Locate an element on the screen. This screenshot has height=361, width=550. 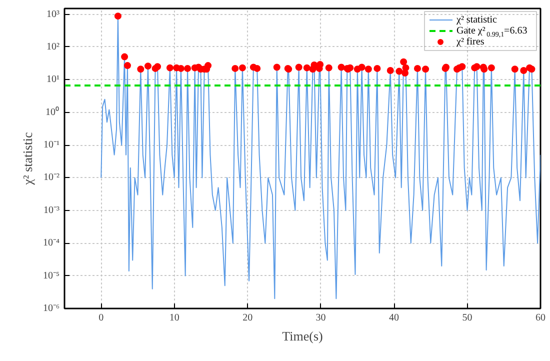
y-axis-title: χ² statistic is located at coordinates (28, 159).